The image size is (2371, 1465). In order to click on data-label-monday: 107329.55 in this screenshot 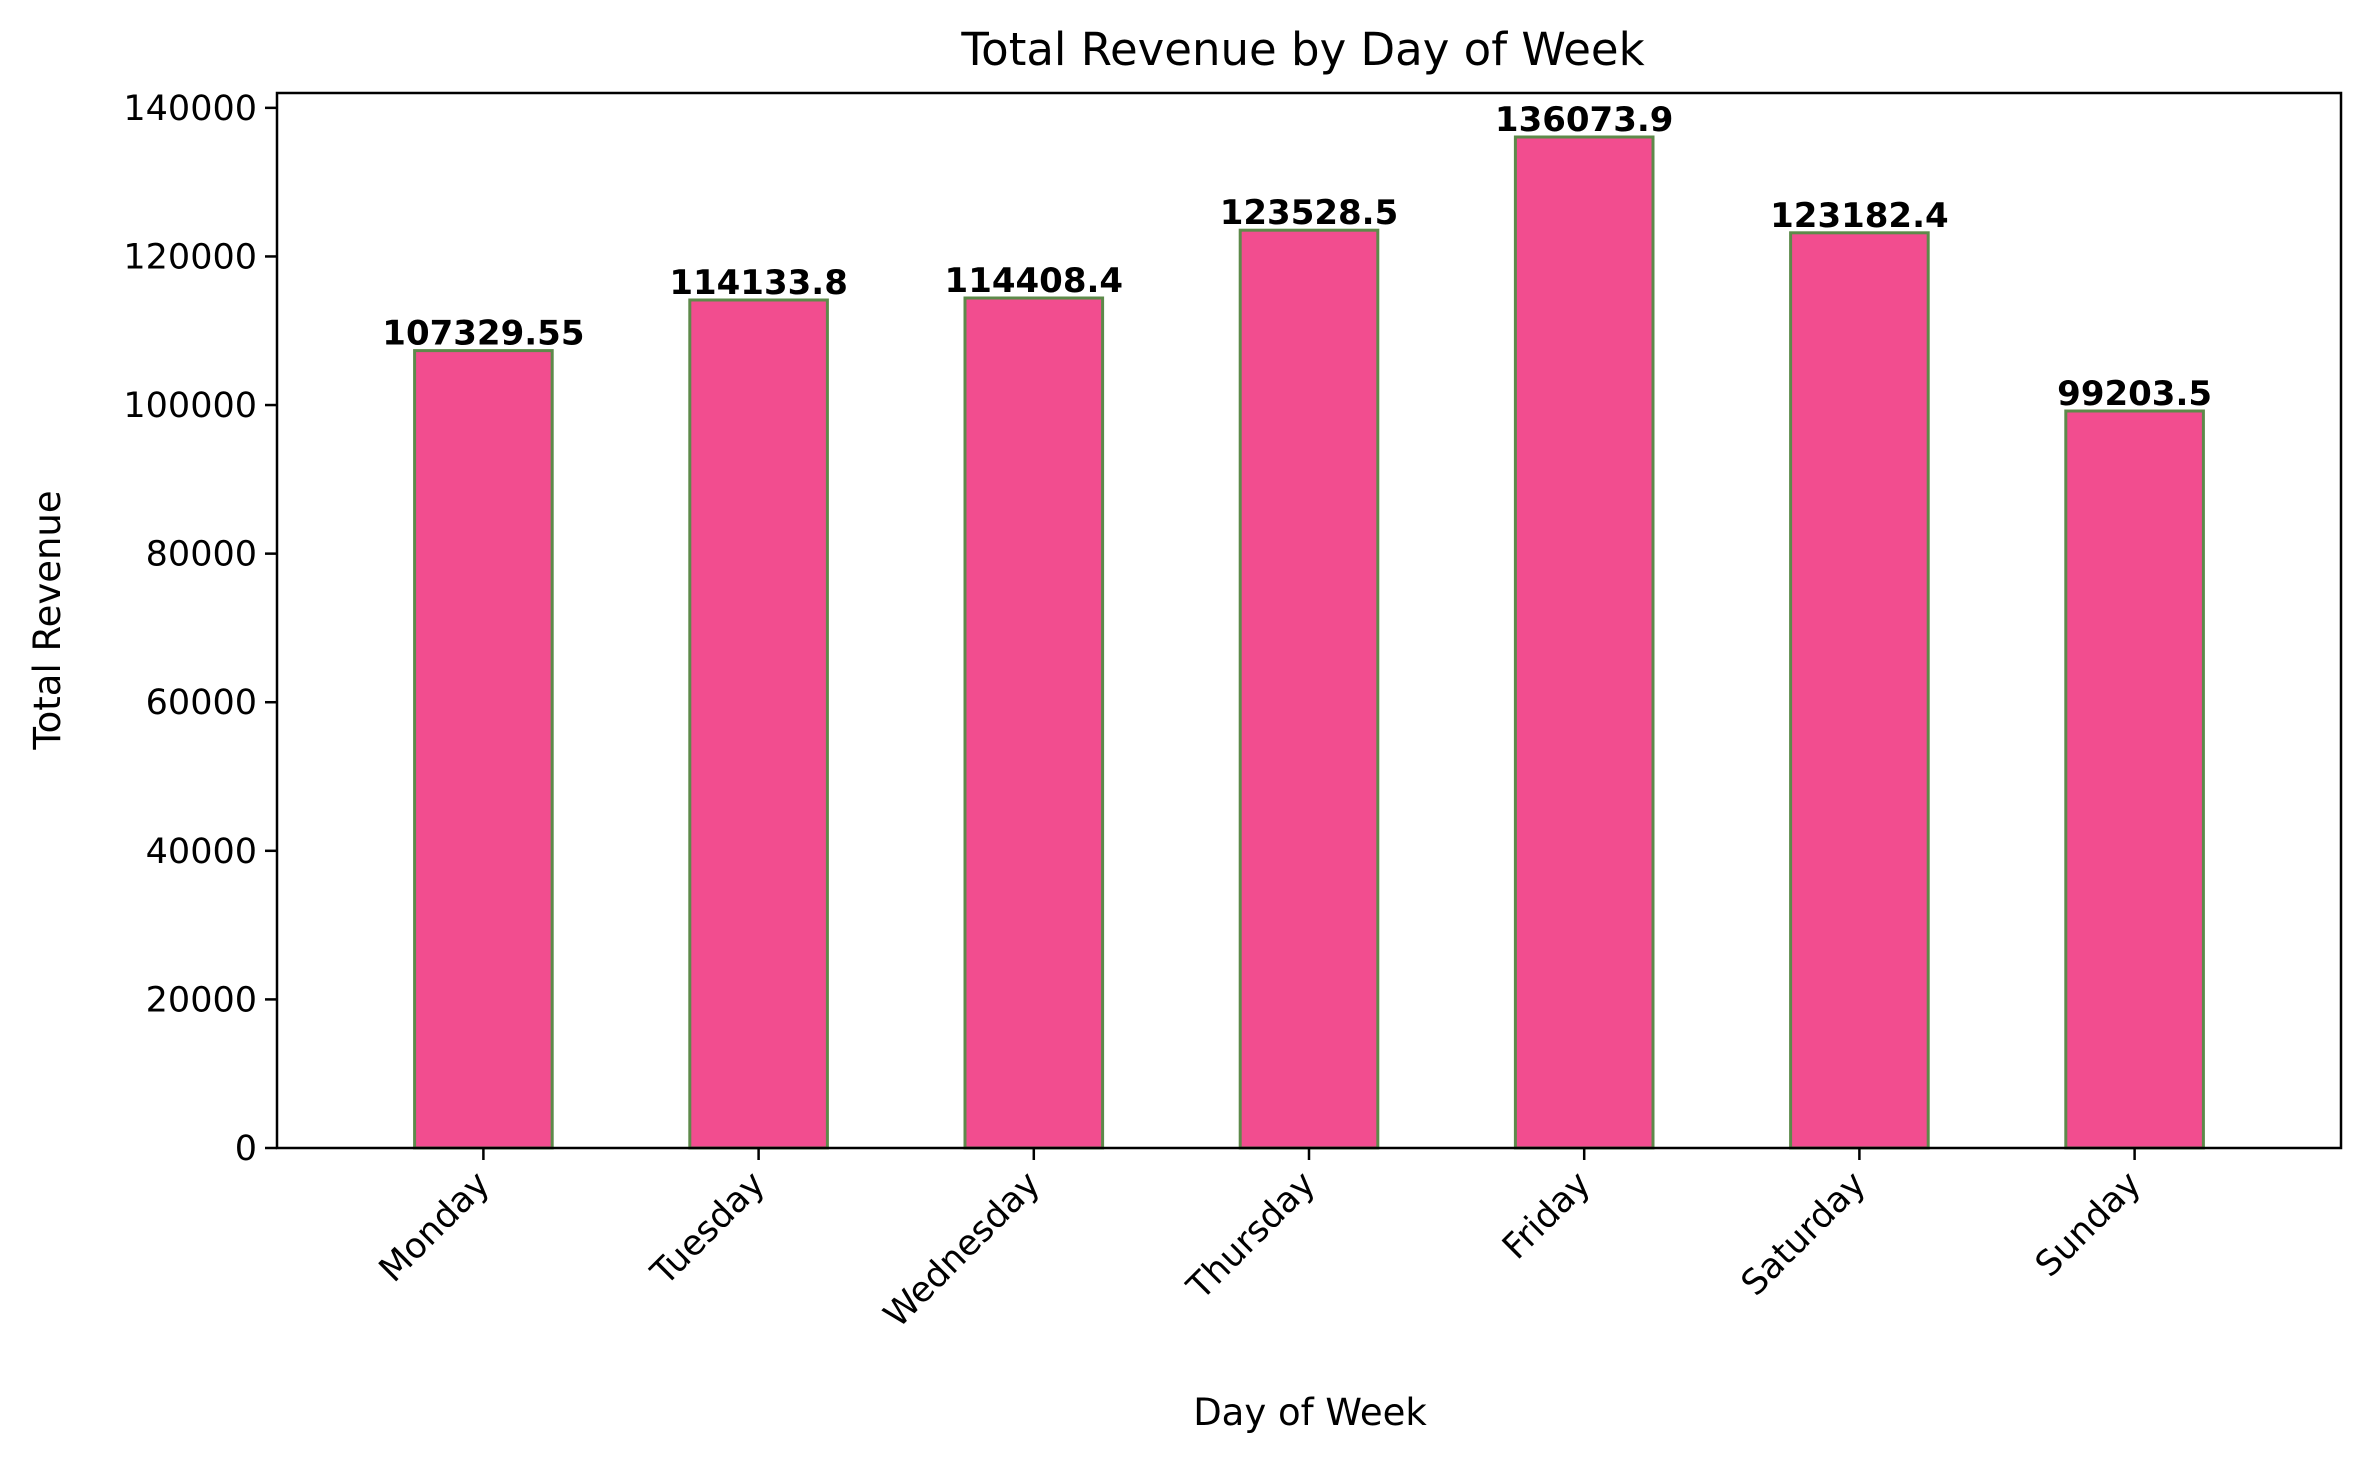, I will do `click(483, 334)`.